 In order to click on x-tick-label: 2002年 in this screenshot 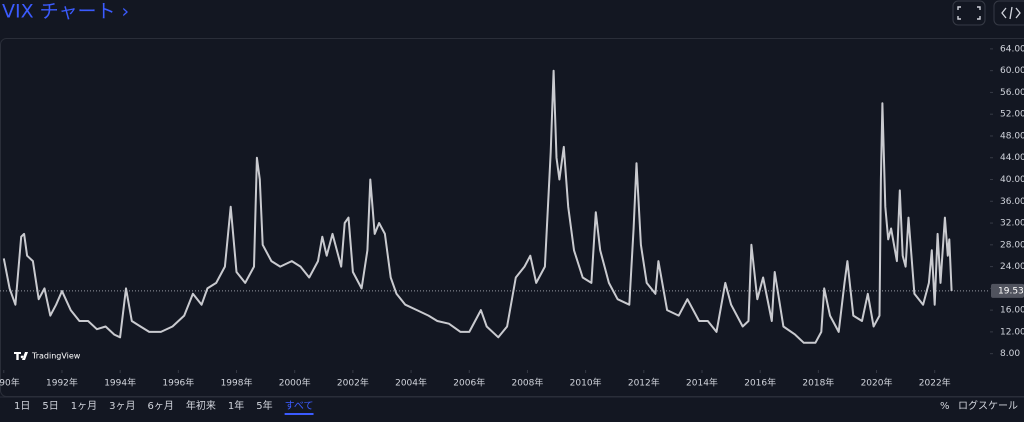, I will do `click(353, 383)`.